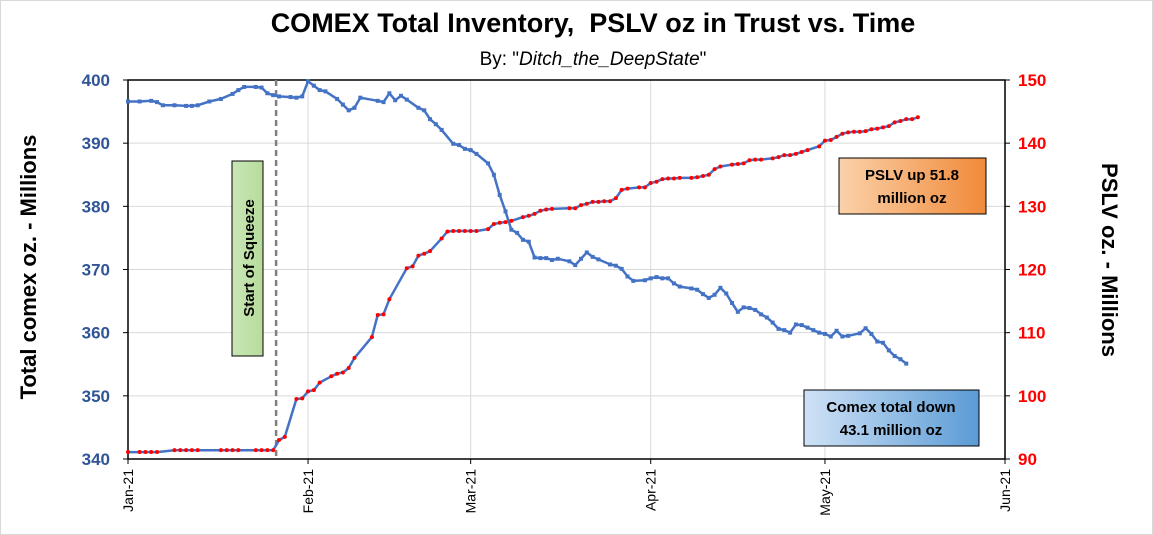  Describe the element at coordinates (249, 258) in the screenshot. I see `squeeze-label: Start of Squeeze` at that location.